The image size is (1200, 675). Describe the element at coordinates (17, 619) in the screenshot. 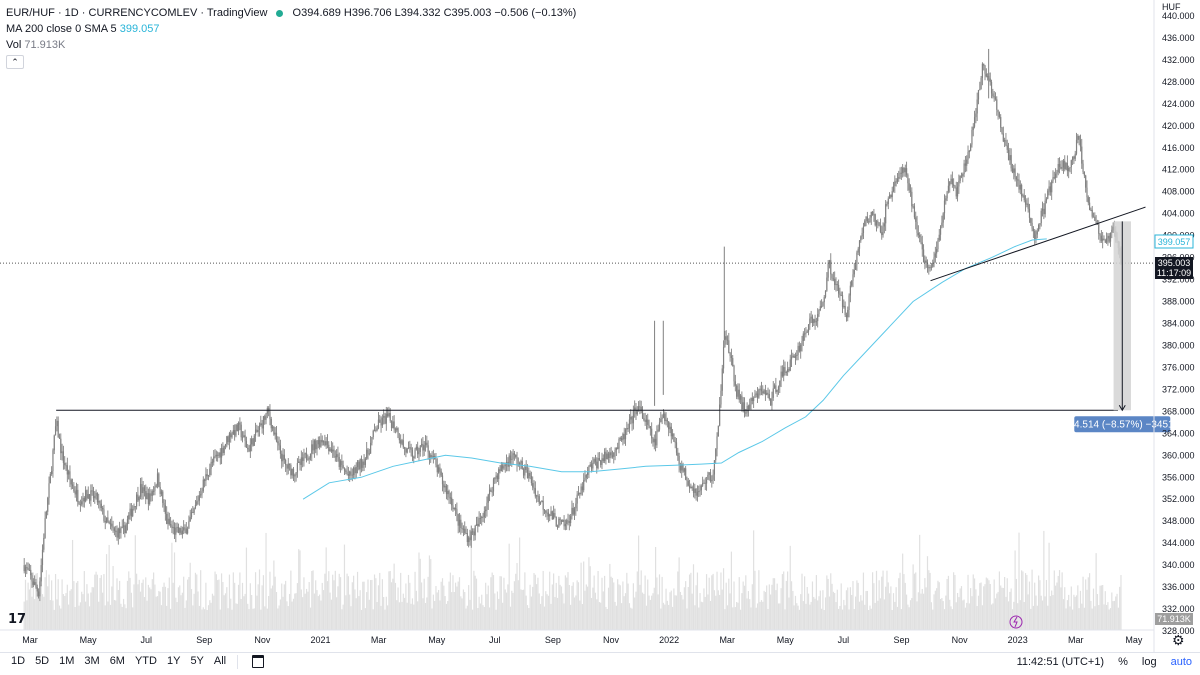

I see `tradingview-logo-icon: 17` at that location.